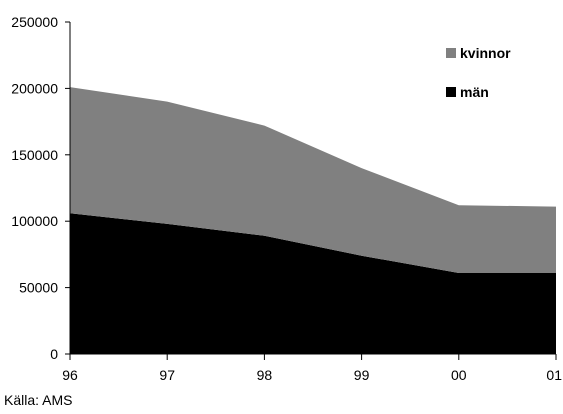 This screenshot has height=414, width=563. I want to click on y-tick-label: 250000, so click(34, 22).